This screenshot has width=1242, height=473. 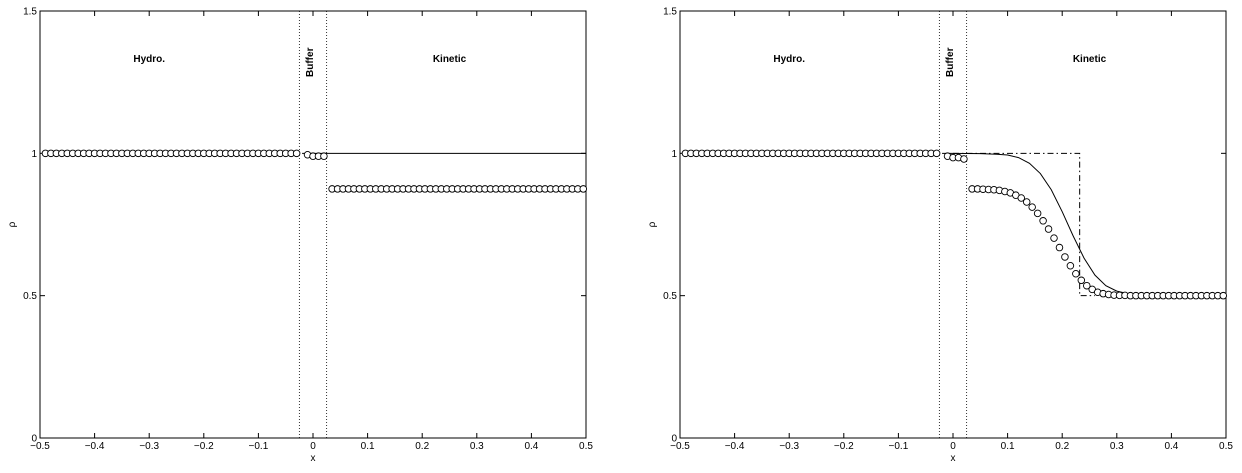 I want to click on initial-profile-line, so click(x=1024, y=224).